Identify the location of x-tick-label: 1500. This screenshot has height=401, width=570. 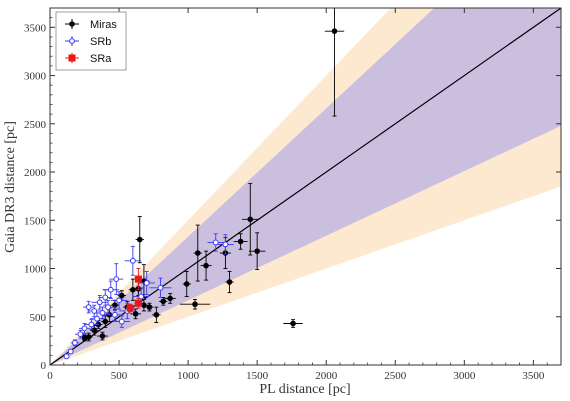
(257, 376).